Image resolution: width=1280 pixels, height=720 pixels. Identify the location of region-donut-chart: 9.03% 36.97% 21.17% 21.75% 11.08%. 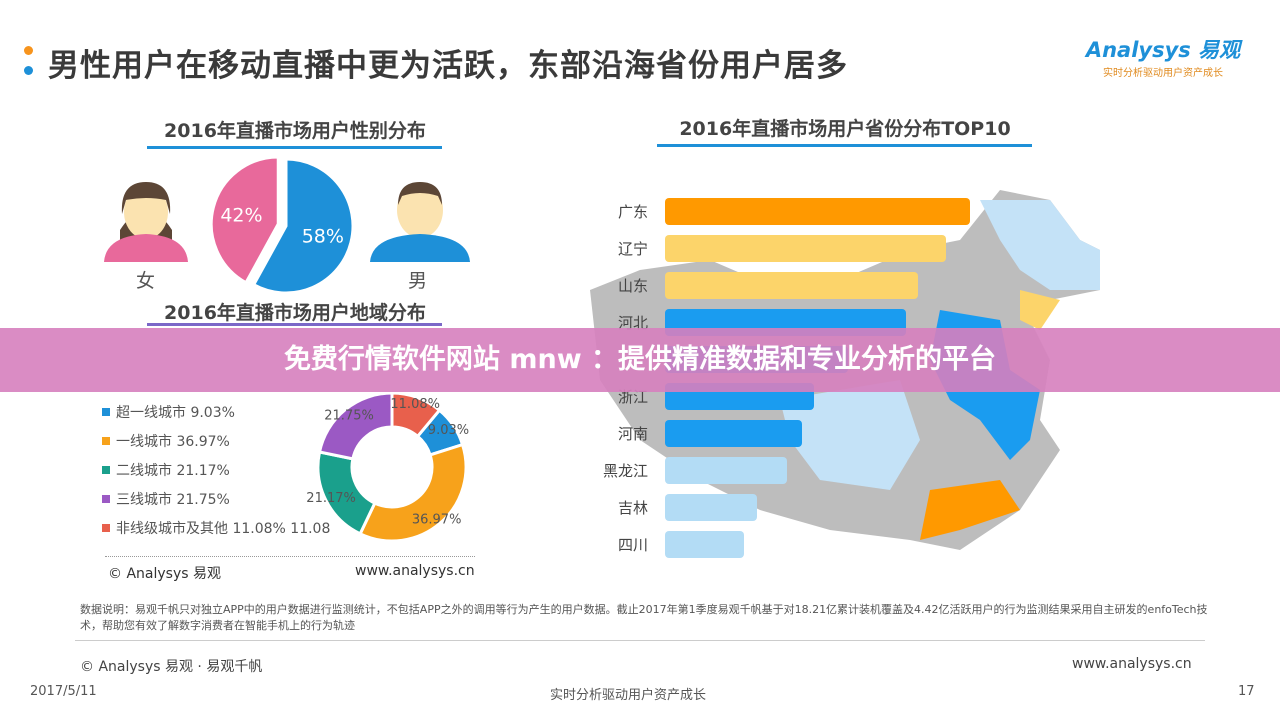
(387, 467).